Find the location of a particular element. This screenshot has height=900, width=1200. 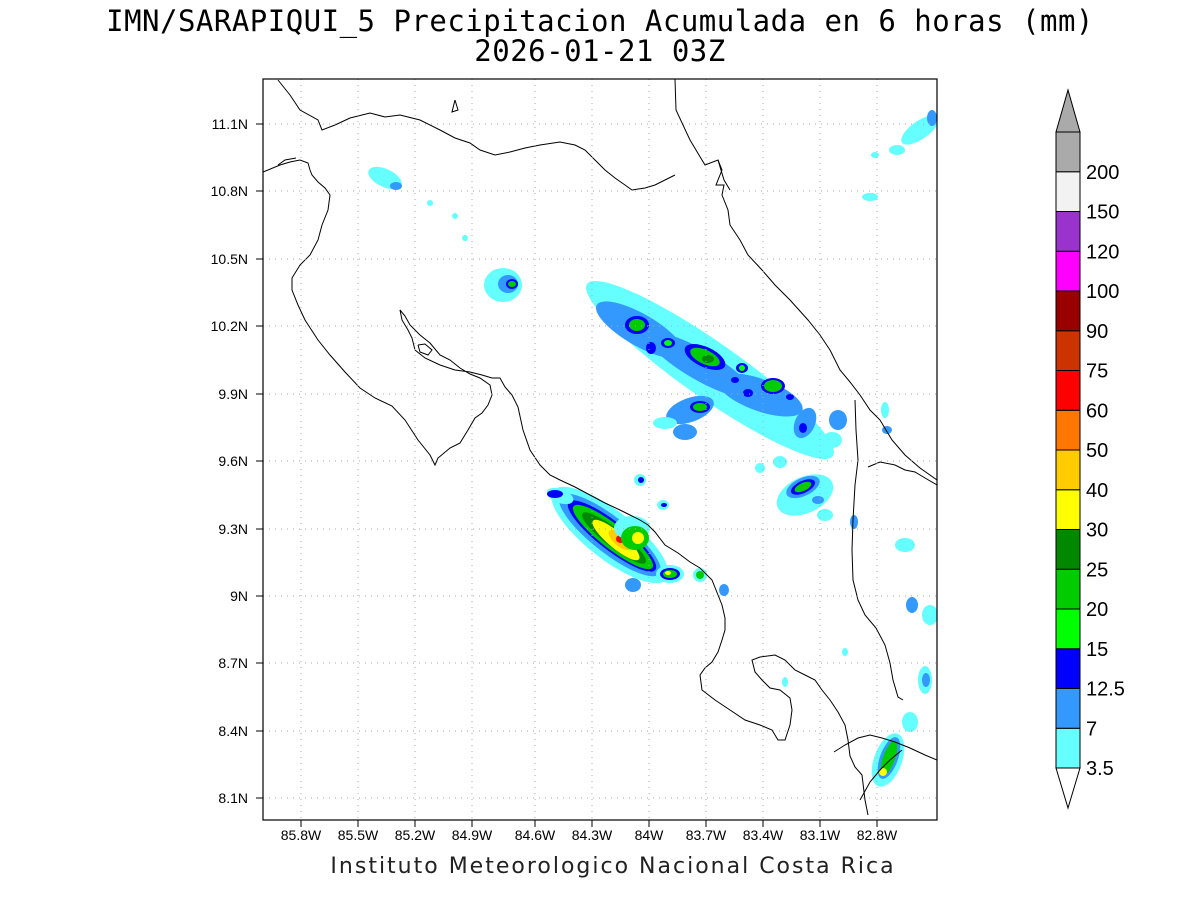

colorbar-label: 75 is located at coordinates (1097, 372).